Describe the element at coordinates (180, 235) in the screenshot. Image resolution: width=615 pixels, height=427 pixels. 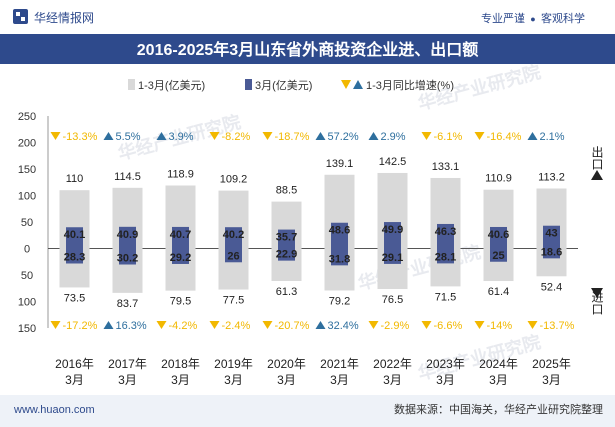
I see `label-export-month: 40.7` at that location.